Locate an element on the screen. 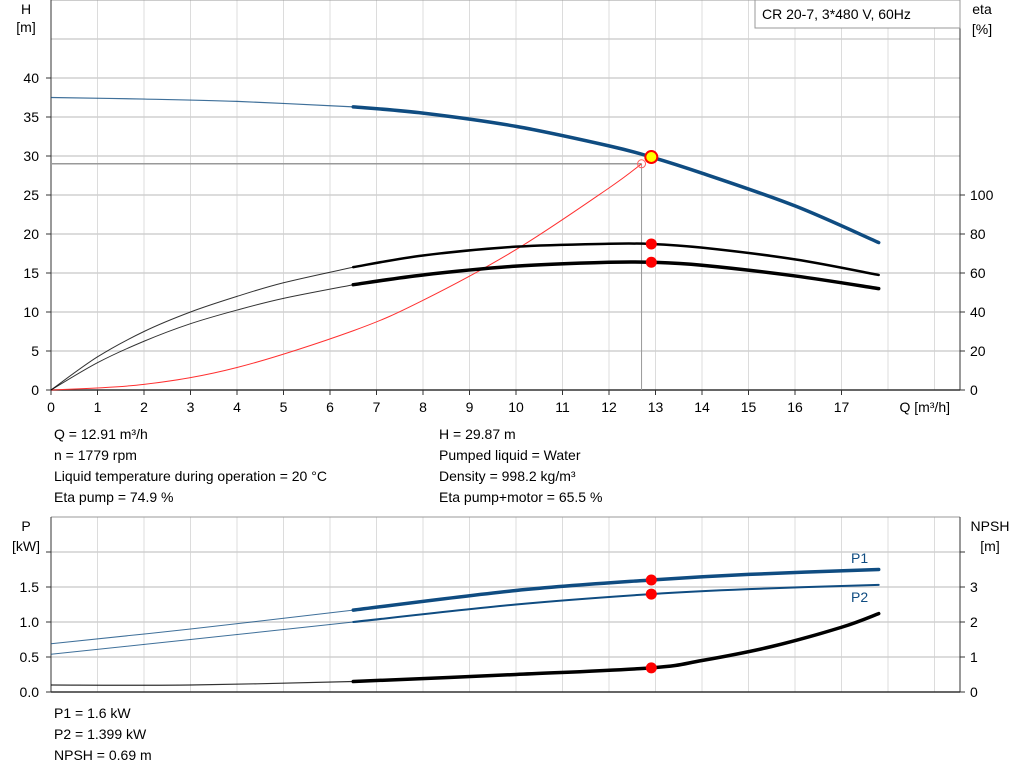 This screenshot has width=1024, height=781. readout-p1: P1 = 1.6 kW is located at coordinates (92, 713).